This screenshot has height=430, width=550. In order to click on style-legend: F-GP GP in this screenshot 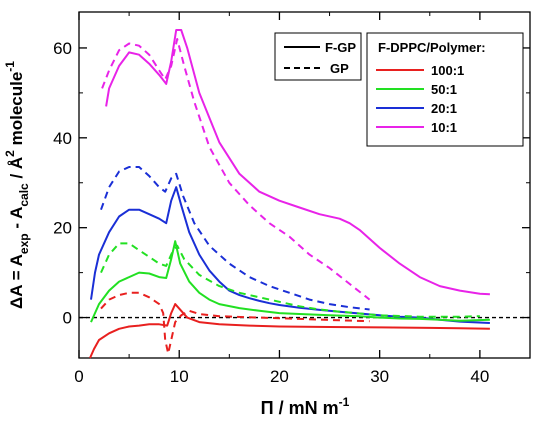, I will do `click(318, 56)`.